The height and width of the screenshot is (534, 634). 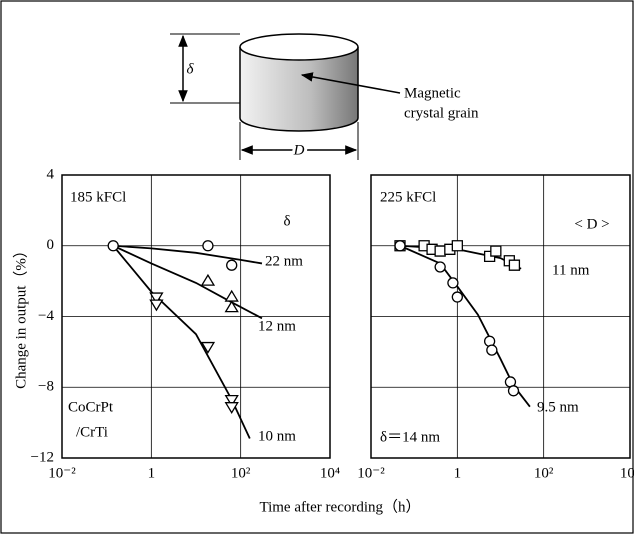 I want to click on y-tick-label: −8, so click(x=46, y=387).